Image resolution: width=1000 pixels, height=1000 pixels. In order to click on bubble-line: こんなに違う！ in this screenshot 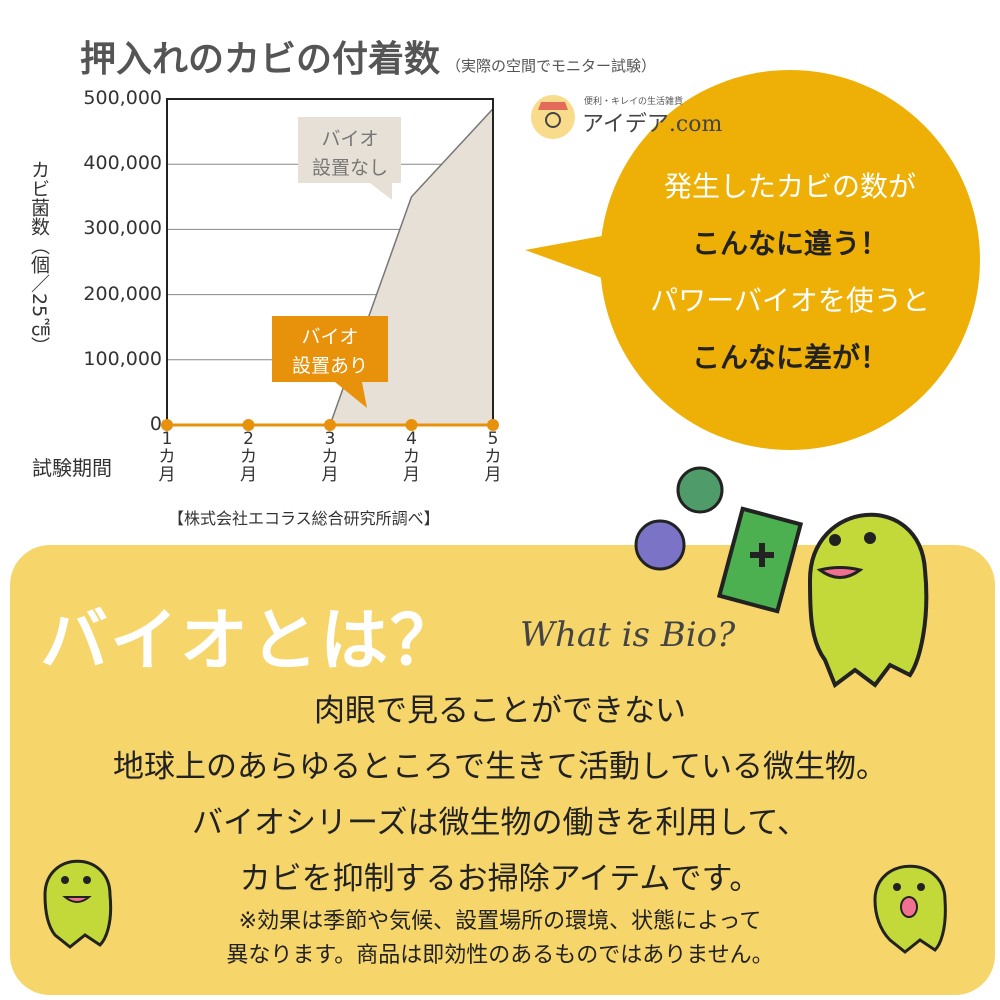, I will do `click(789, 243)`.